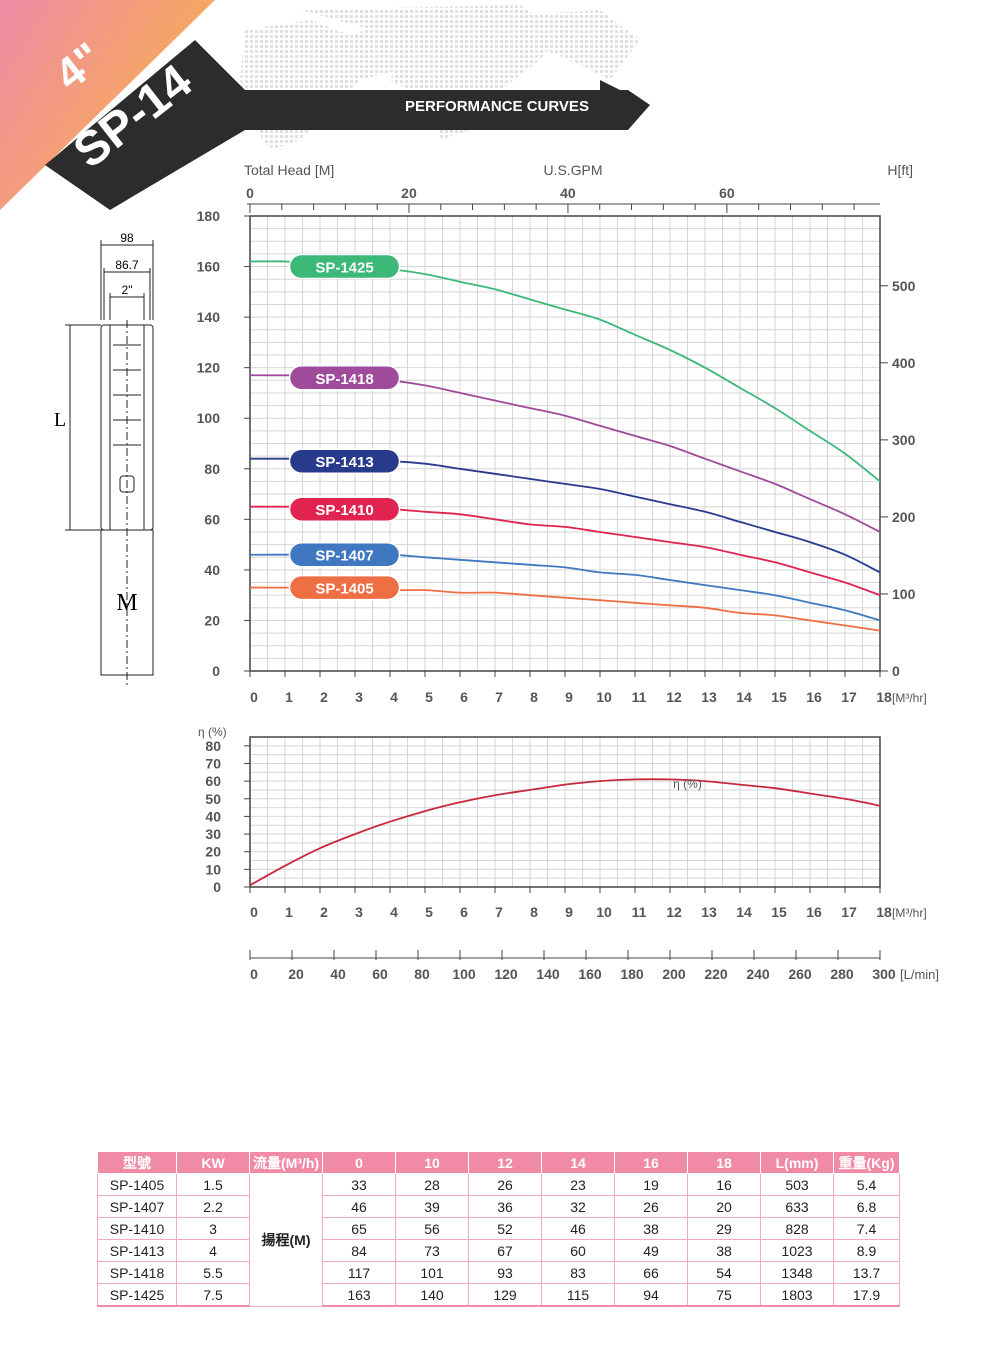  I want to click on cell-value: 46, so click(578, 1228).